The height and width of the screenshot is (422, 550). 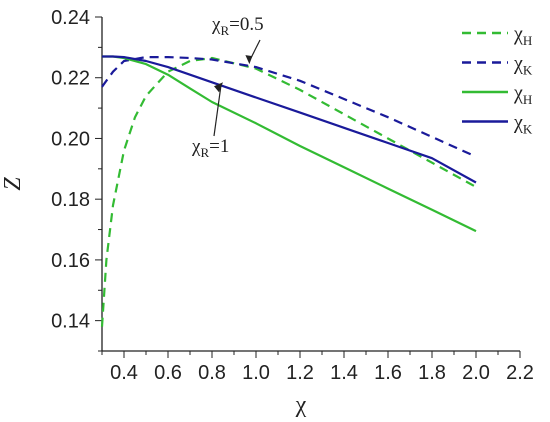 I want to click on x-tick-label: 0.6, so click(x=168, y=373).